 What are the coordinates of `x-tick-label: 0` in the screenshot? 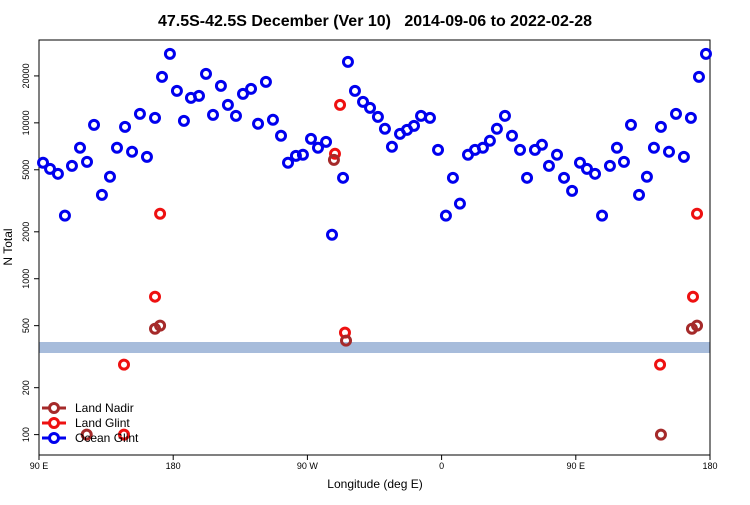 It's located at (441, 466).